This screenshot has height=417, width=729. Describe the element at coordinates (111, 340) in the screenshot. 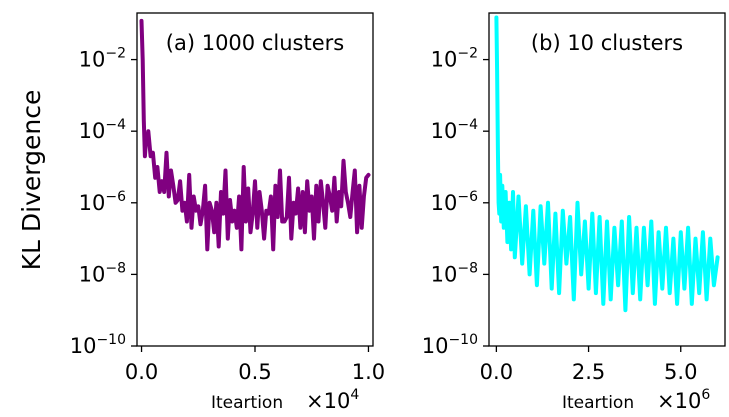

I see `panel-a-y-tick-exponent: −10` at that location.